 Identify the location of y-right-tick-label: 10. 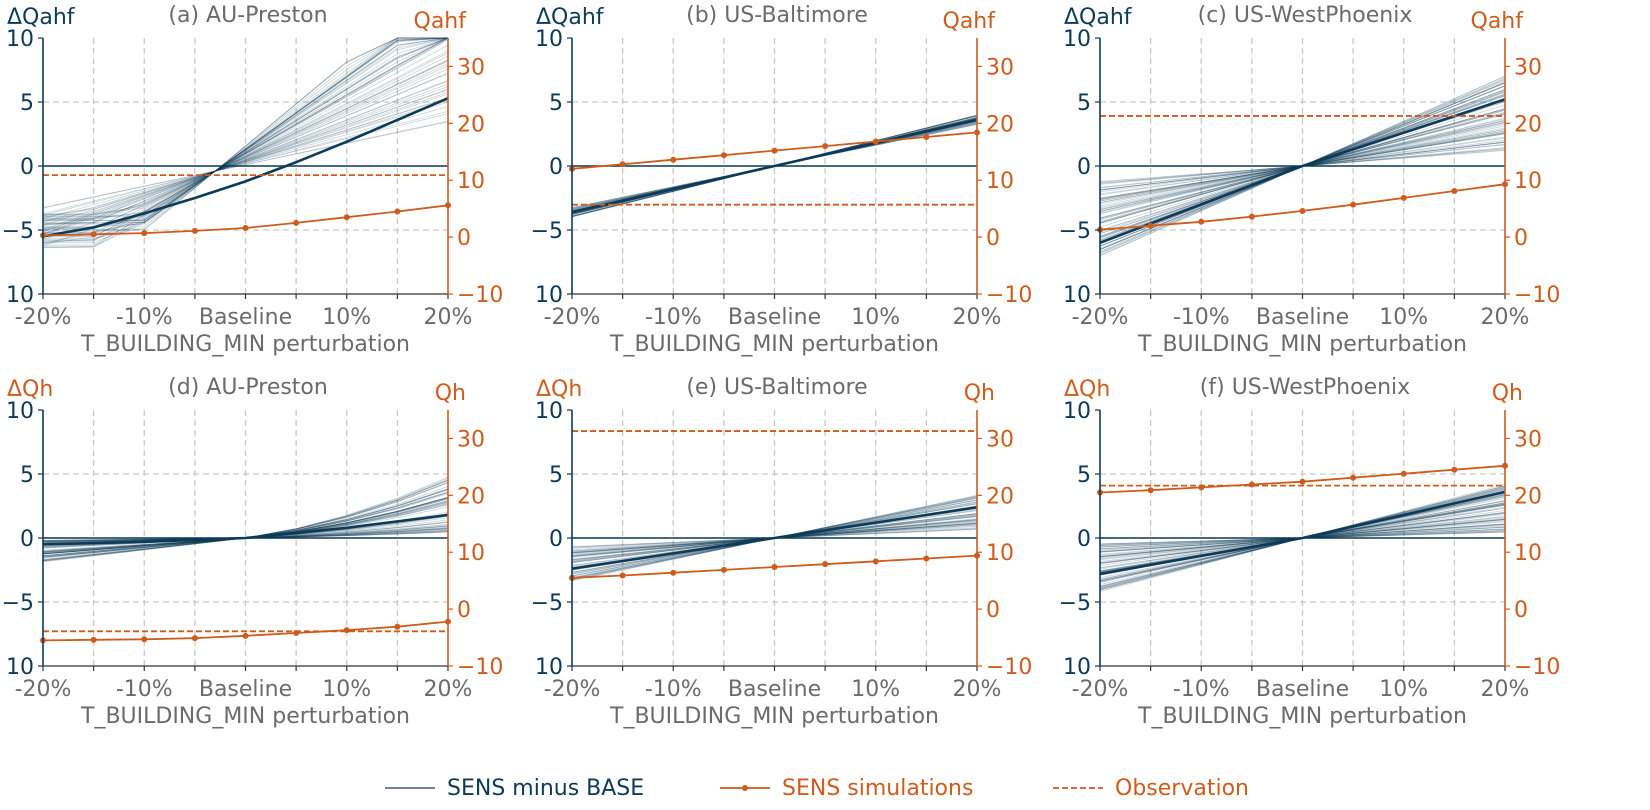
(471, 181).